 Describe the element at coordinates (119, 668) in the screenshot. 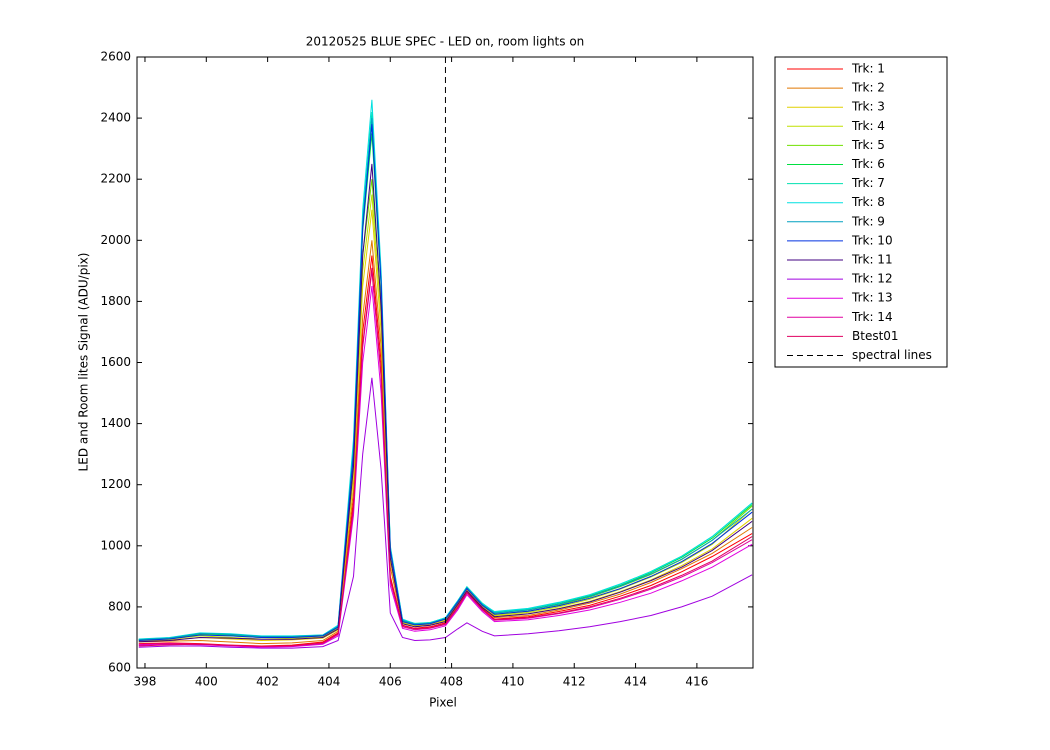

I see `y-tick-label: 600` at that location.